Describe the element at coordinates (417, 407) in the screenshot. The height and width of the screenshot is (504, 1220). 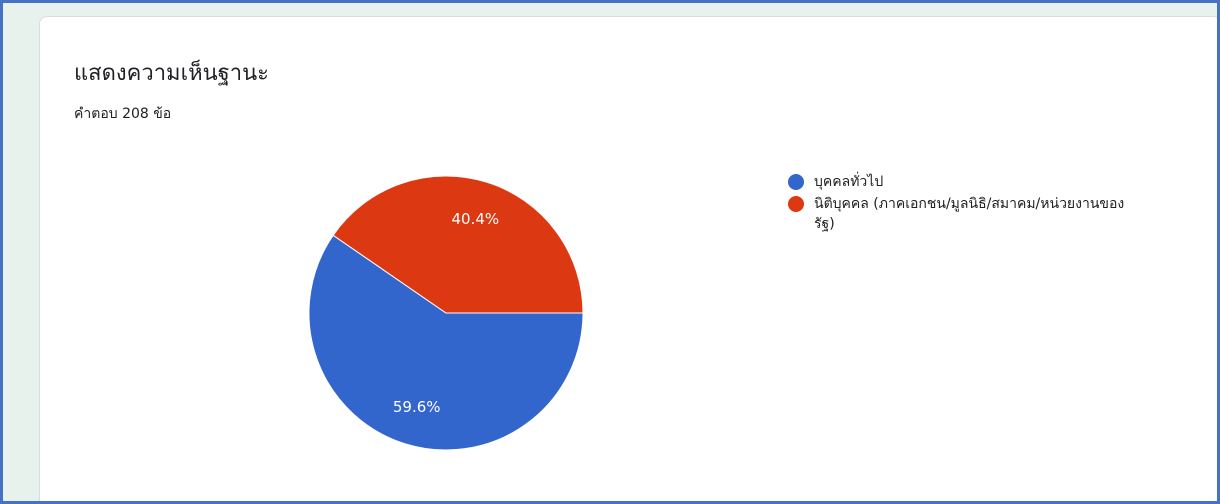
I see `pie-slice-label-0: 59.6%` at that location.